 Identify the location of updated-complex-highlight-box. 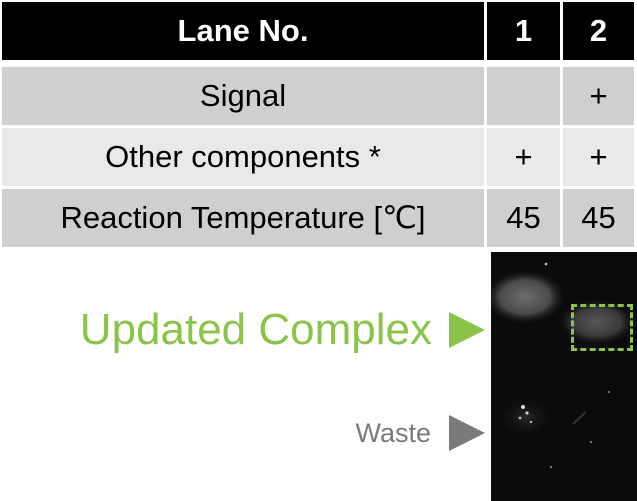
(602, 327).